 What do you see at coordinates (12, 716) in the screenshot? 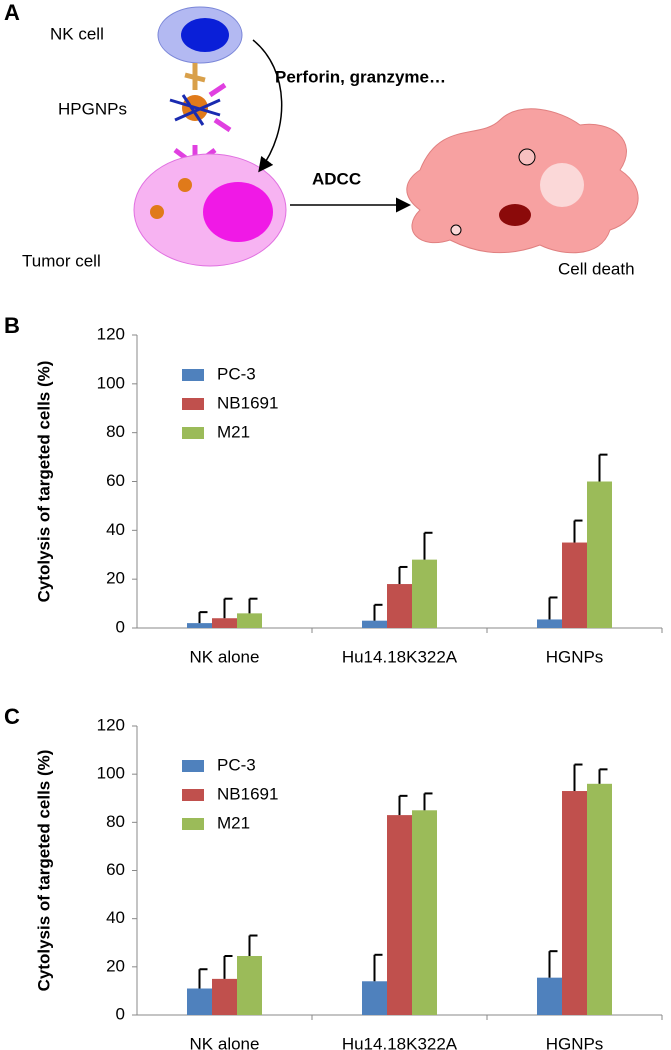
I see `panel-label: C` at bounding box center [12, 716].